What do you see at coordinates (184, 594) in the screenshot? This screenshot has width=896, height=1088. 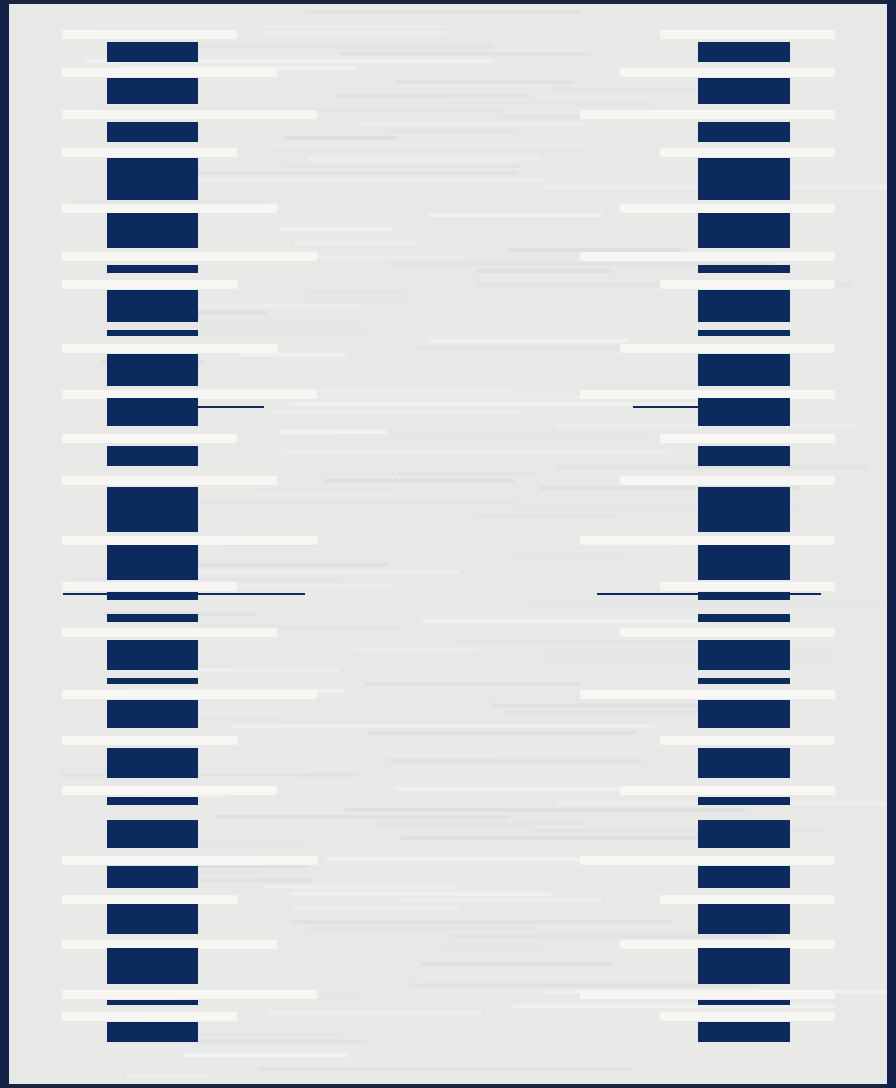 I see `navy-thread-line` at bounding box center [184, 594].